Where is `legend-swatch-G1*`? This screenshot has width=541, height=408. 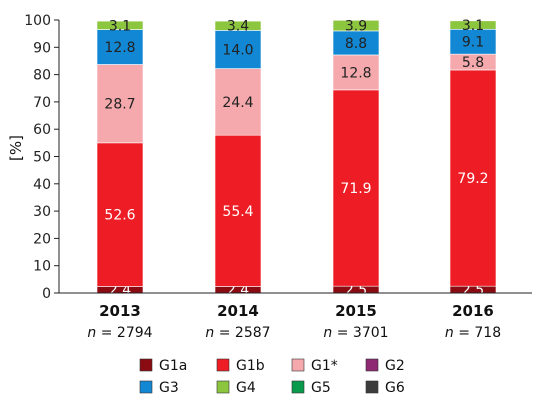 legend-swatch-G1* is located at coordinates (298, 365).